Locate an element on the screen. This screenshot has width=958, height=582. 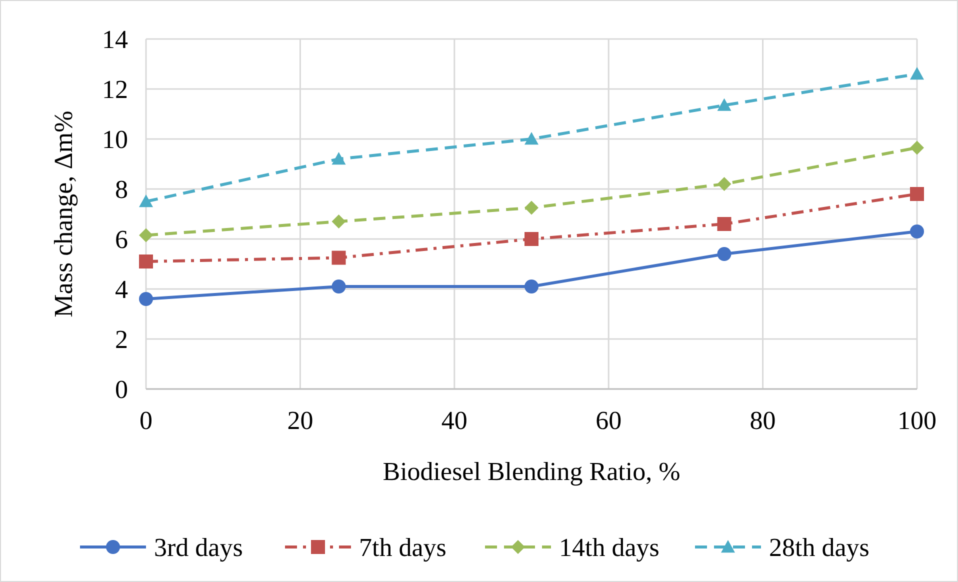
legend-label: 7th days is located at coordinates (402, 547).